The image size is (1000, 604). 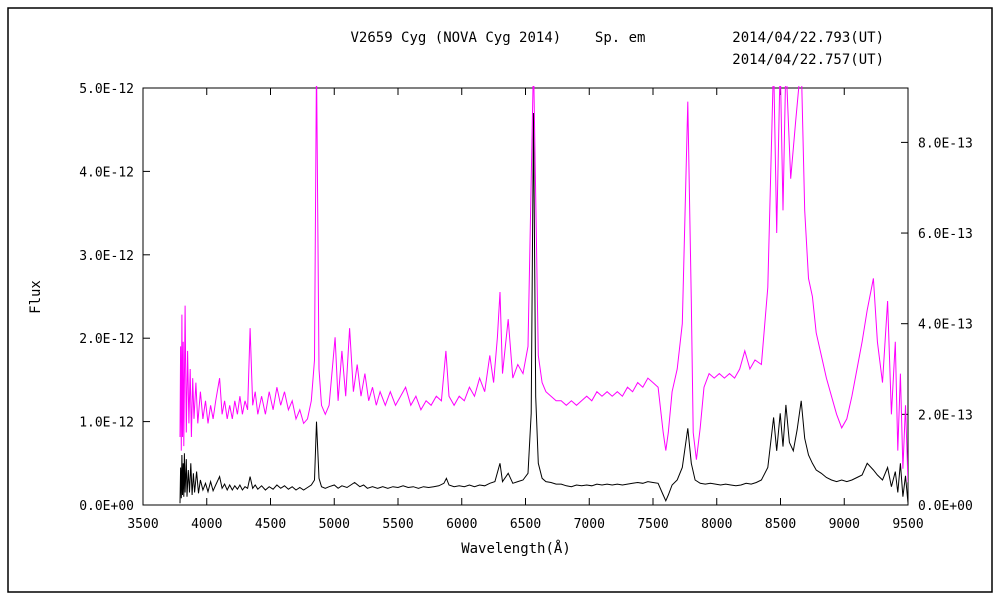 What do you see at coordinates (106, 256) in the screenshot?
I see `y-left-tick-label: 3.0E-12` at bounding box center [106, 256].